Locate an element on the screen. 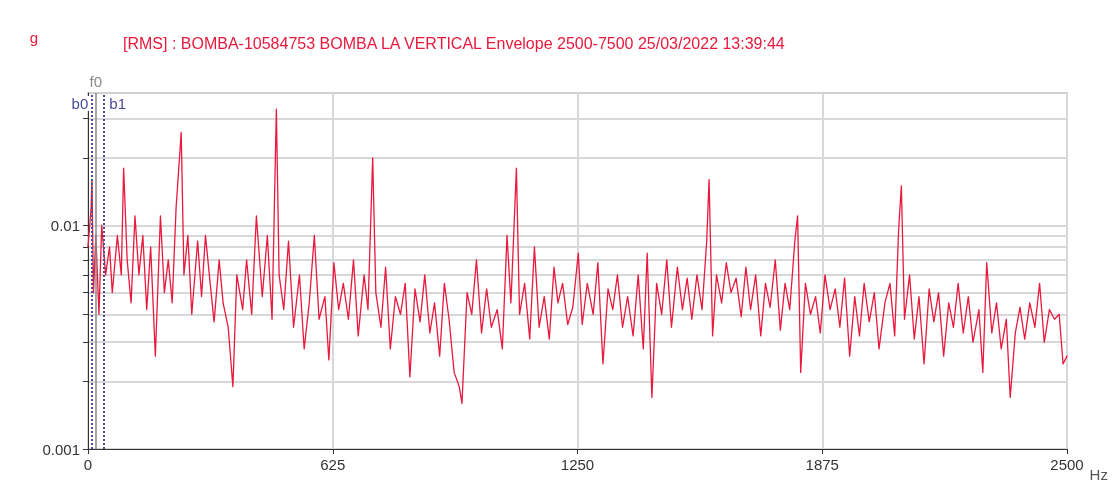 This screenshot has width=1120, height=495. ref-line-label: b1 is located at coordinates (118, 103).